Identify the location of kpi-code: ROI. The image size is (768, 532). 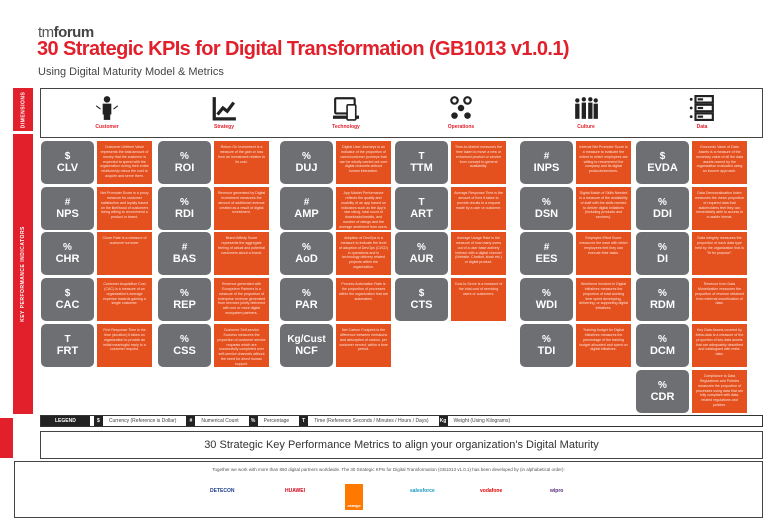
(184, 167).